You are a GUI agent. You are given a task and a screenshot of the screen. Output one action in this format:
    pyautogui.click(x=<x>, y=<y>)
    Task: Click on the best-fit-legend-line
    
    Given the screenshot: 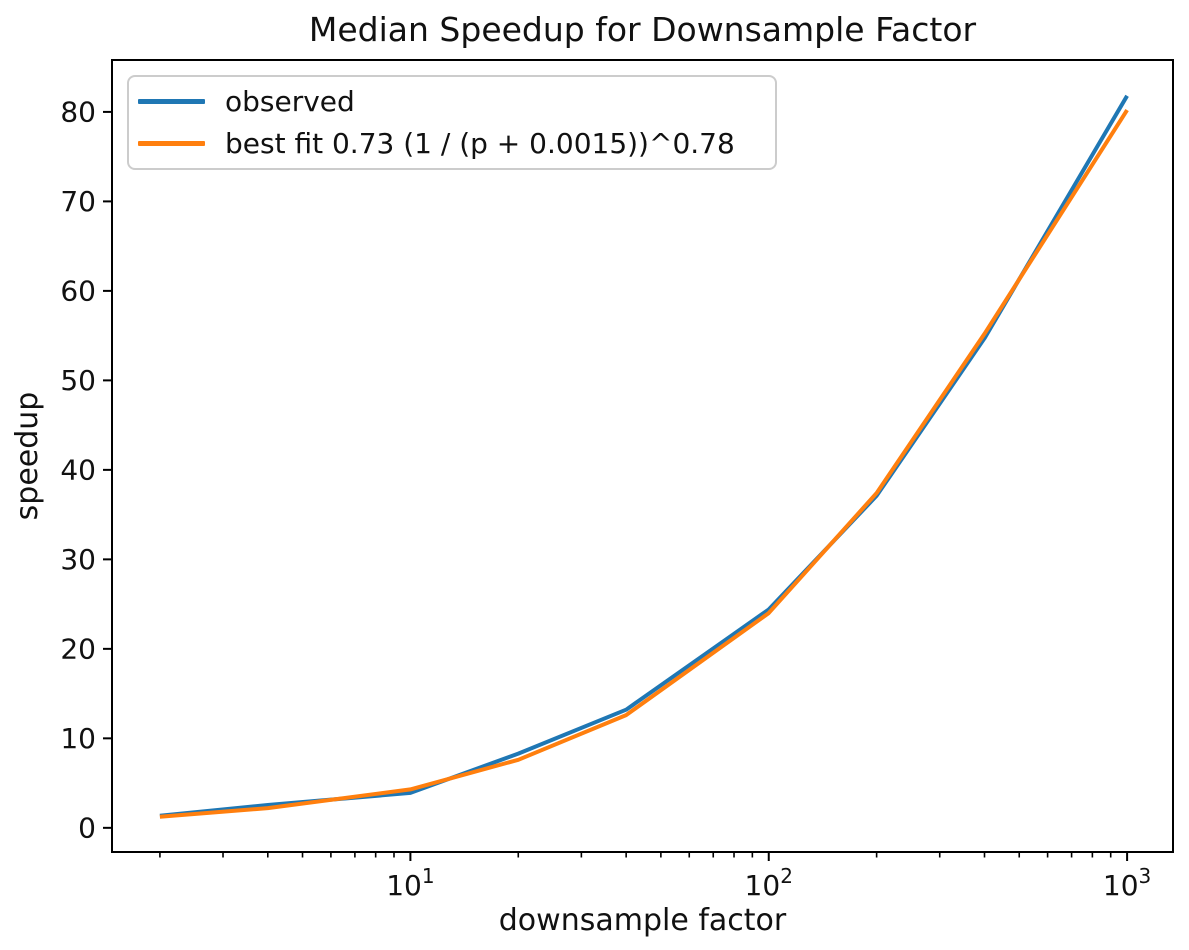 What is the action you would take?
    pyautogui.click(x=171, y=143)
    